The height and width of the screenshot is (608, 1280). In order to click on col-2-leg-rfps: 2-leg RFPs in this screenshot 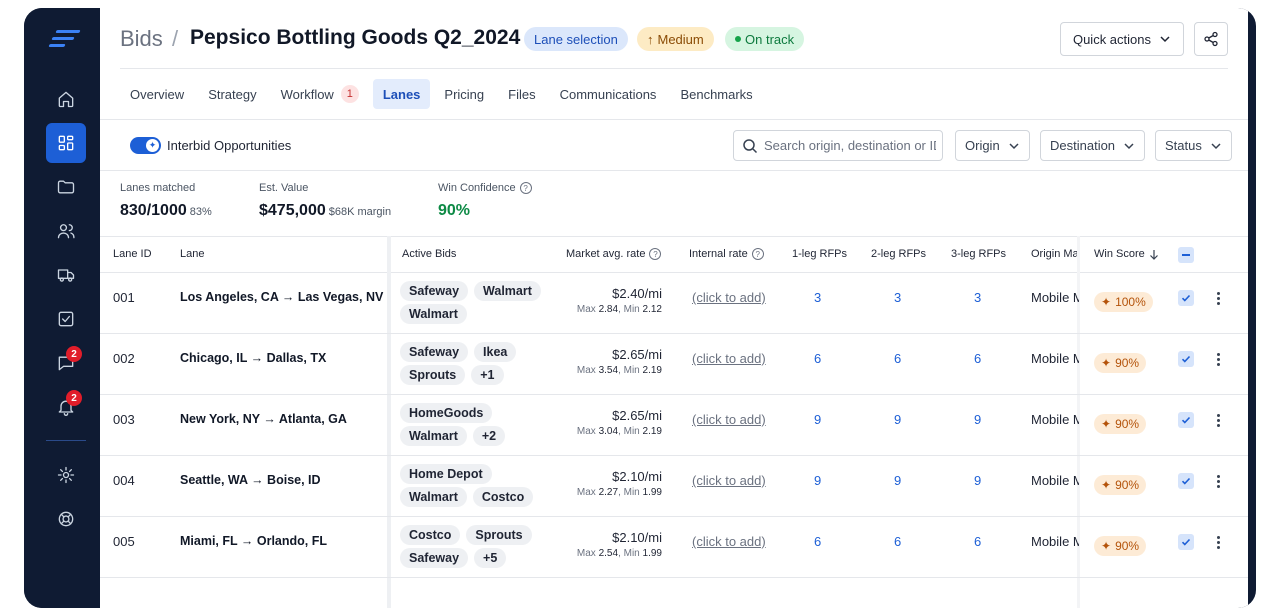, I will do `click(899, 254)`.